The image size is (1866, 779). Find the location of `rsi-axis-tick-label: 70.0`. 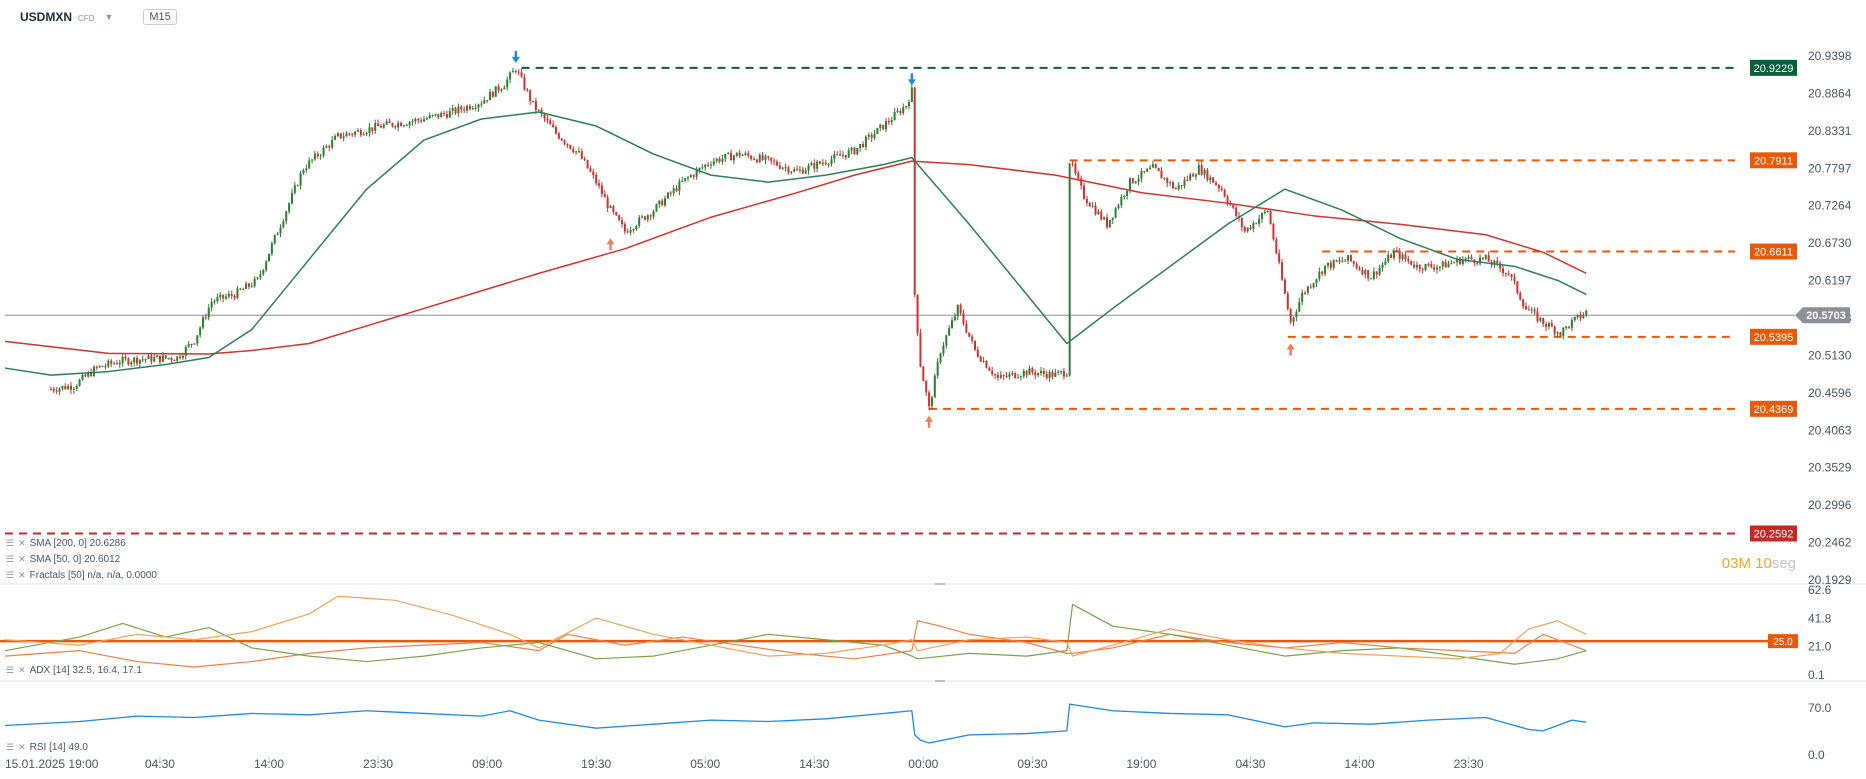

rsi-axis-tick-label: 70.0 is located at coordinates (1820, 708).